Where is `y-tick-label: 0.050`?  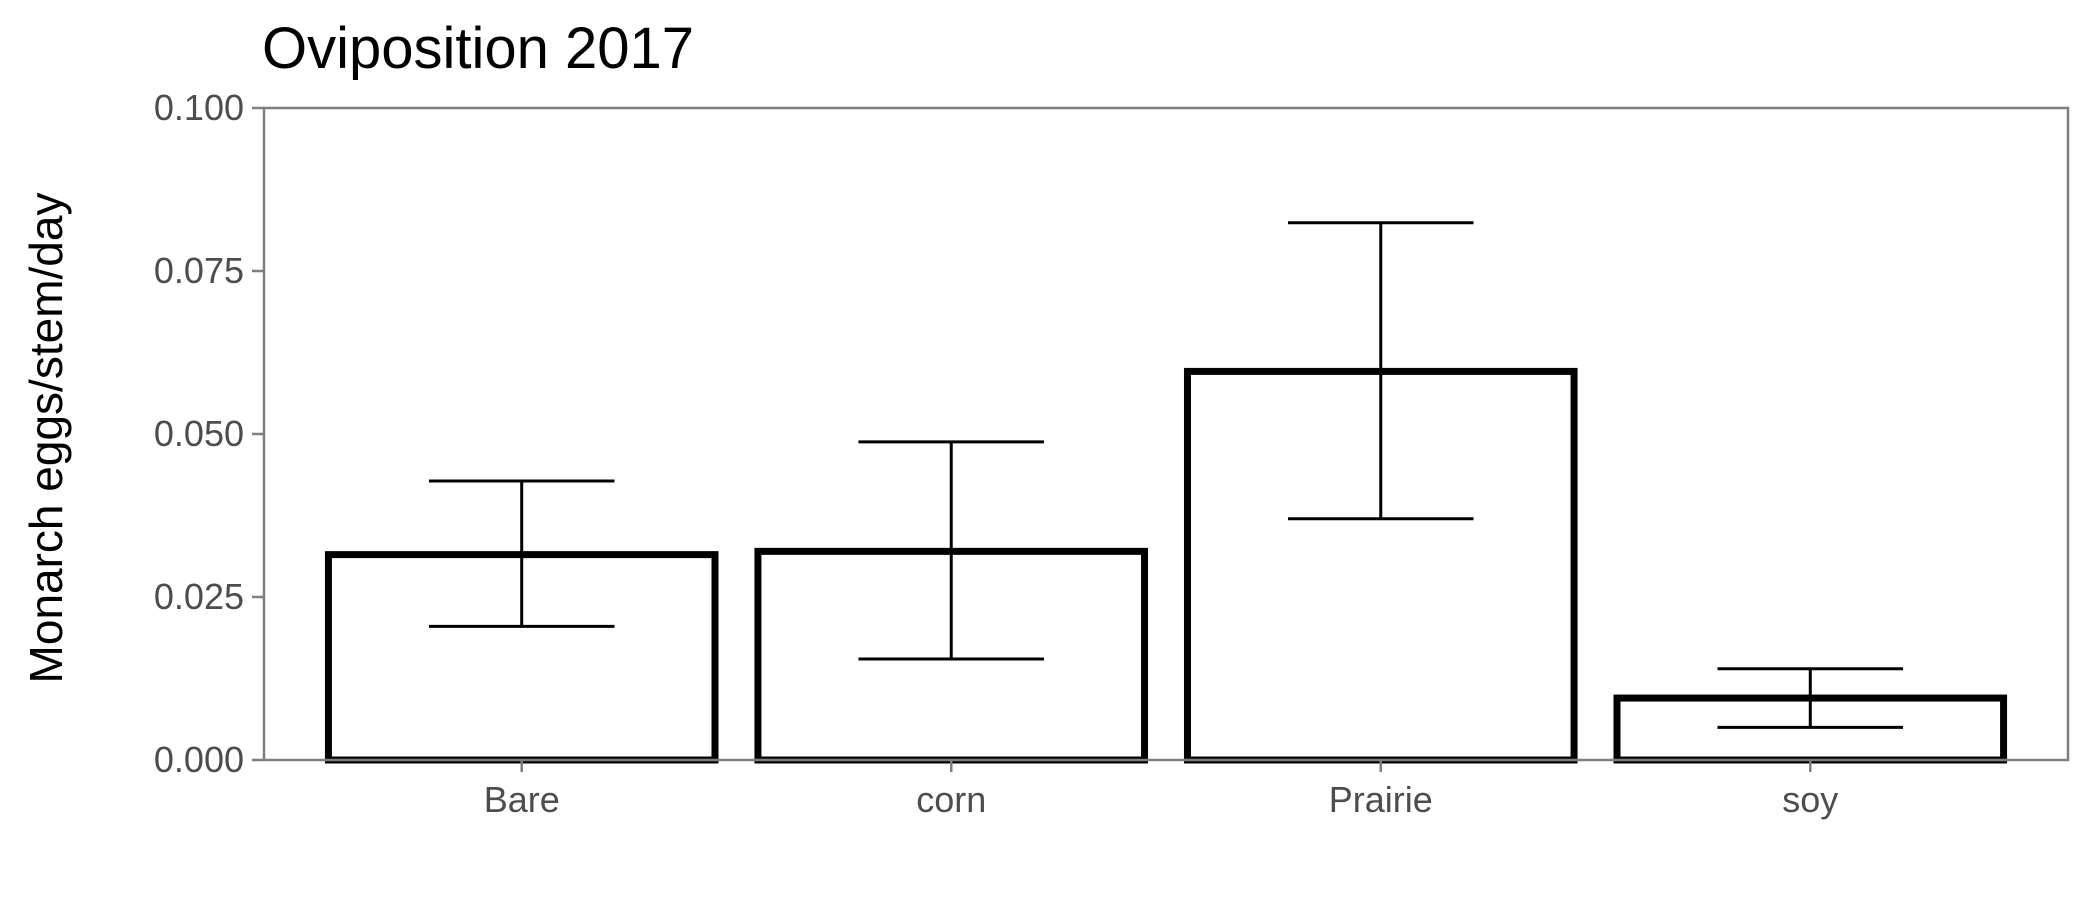 y-tick-label: 0.050 is located at coordinates (199, 433).